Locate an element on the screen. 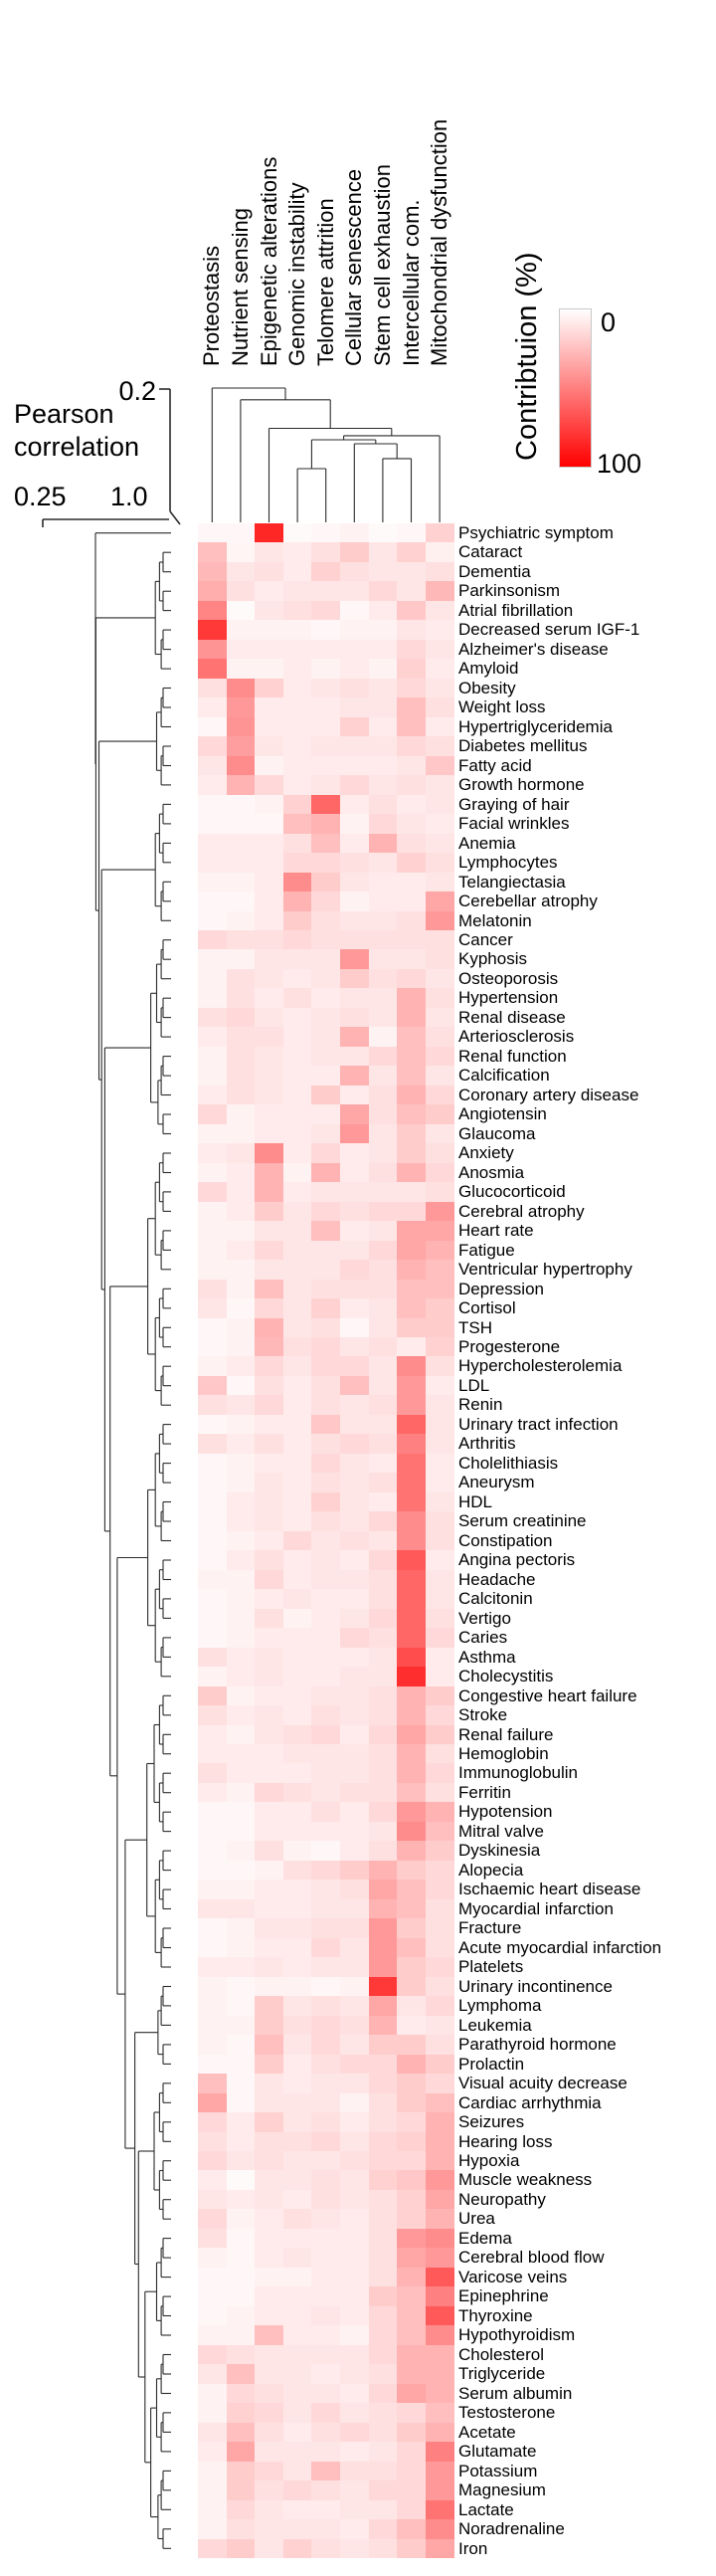  row-label: LDL is located at coordinates (474, 1385).